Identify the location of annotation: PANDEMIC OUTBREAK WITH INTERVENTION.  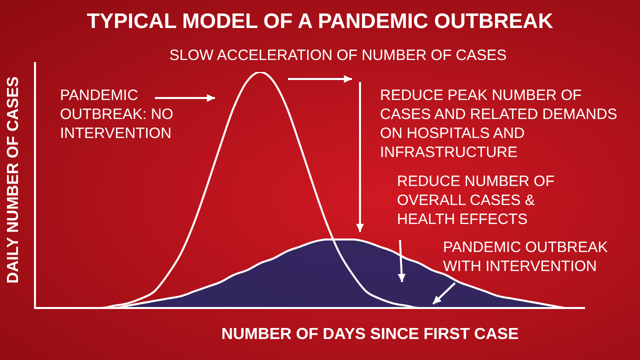
(526, 257).